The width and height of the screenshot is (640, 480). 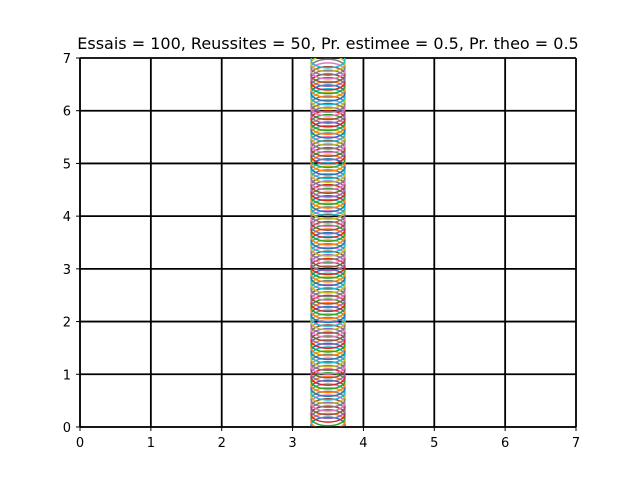 What do you see at coordinates (505, 443) in the screenshot?
I see `x-tick-label: 6` at bounding box center [505, 443].